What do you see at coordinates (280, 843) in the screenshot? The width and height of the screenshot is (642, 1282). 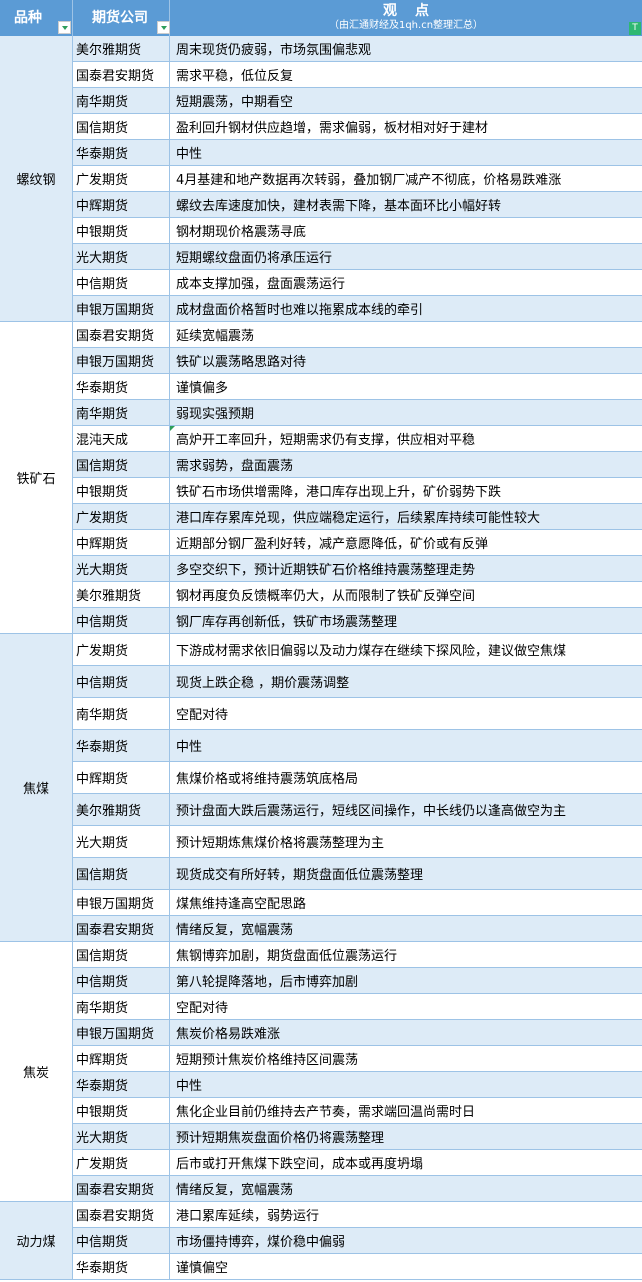 I see `view-cell: 预计短期炼焦煤价格将震荡整理为主` at bounding box center [280, 843].